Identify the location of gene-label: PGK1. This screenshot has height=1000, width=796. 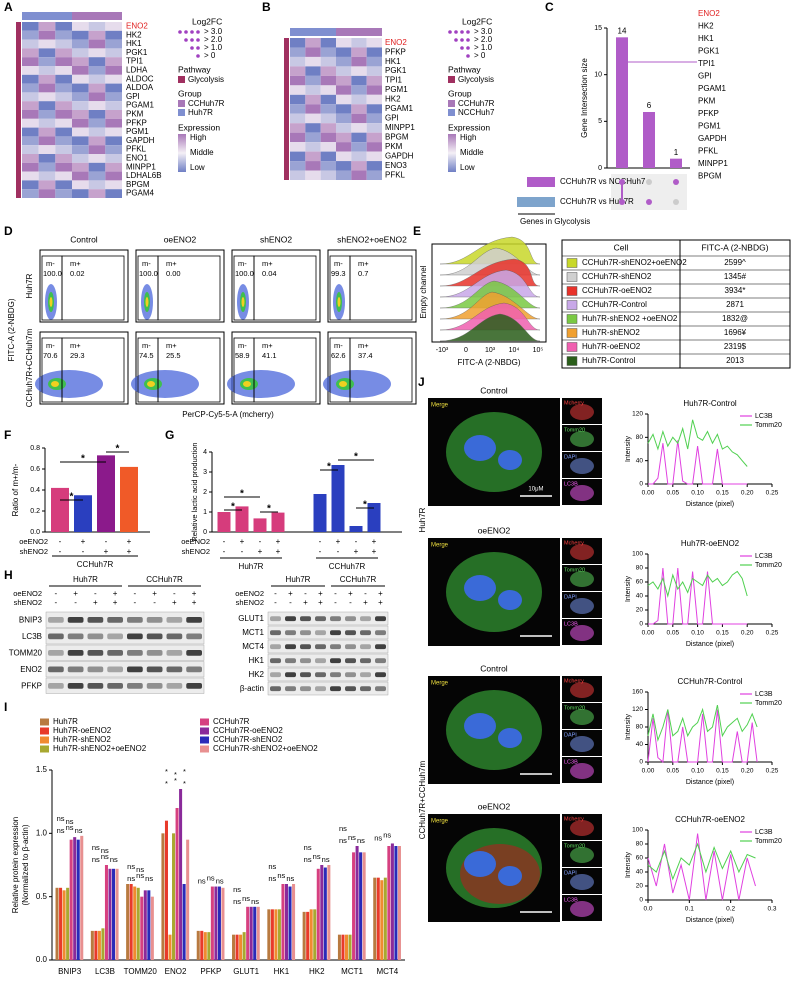
(709, 51).